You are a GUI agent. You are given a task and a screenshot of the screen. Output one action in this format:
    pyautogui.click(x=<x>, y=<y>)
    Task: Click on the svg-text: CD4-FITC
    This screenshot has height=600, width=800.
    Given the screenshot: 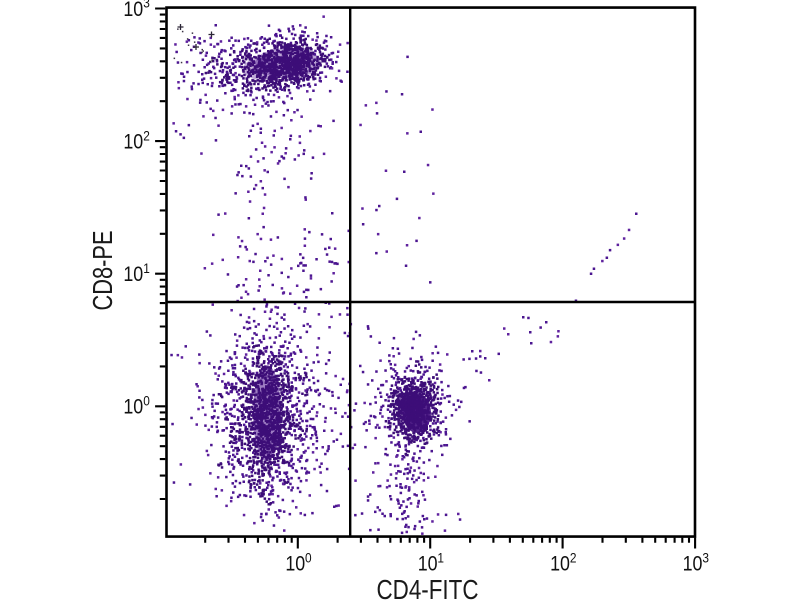 What is the action you would take?
    pyautogui.click(x=428, y=587)
    